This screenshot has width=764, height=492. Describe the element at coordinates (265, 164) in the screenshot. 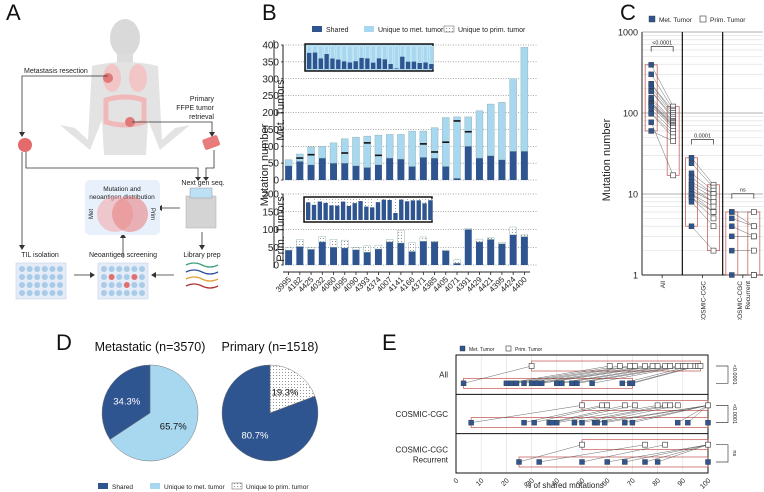

I see `panel-b-ylabel: Mutation number` at that location.